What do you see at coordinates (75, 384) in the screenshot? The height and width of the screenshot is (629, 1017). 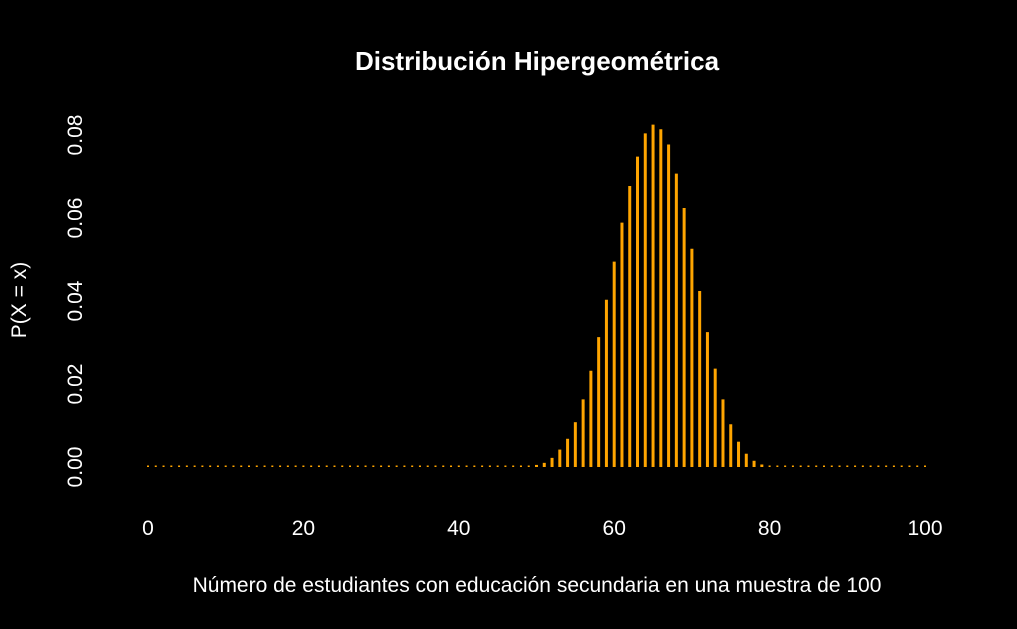 I see `y-tick-label: 0.02` at bounding box center [75, 384].